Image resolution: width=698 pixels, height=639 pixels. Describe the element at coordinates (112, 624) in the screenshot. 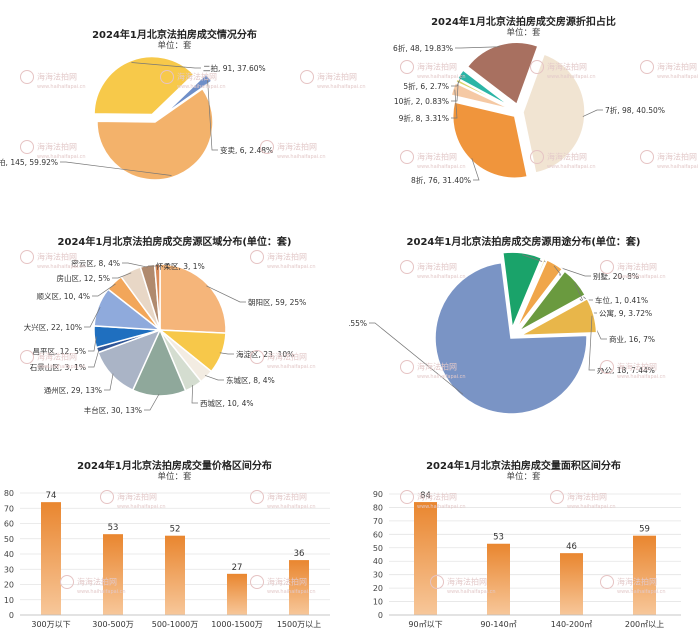

I see `x-tick-label-1: 300-500万` at that location.